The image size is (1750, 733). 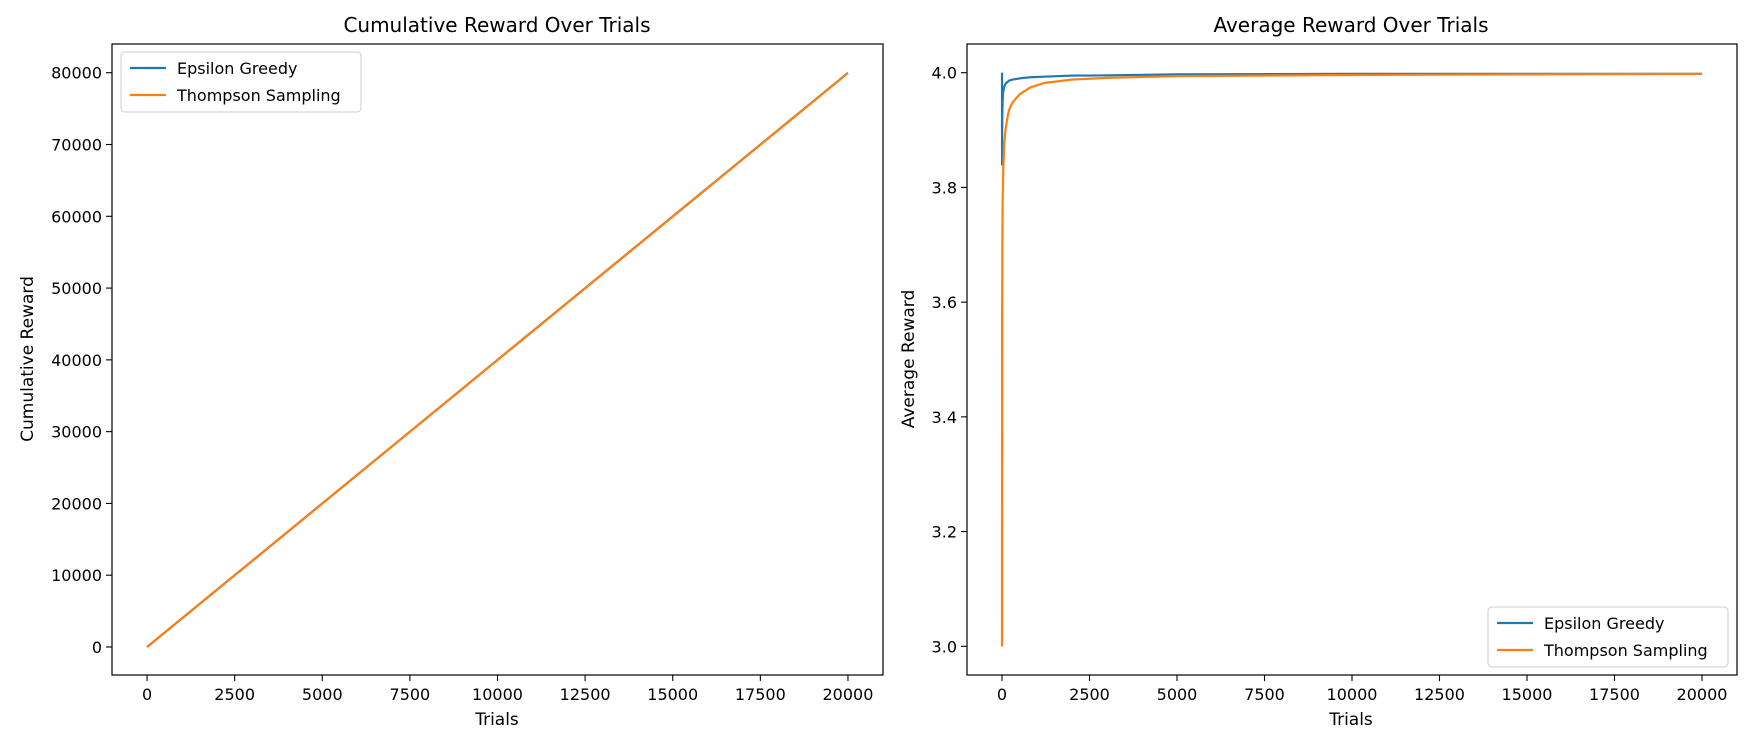 I want to click on chart-title: Average Reward Over Trials, so click(x=1350, y=25).